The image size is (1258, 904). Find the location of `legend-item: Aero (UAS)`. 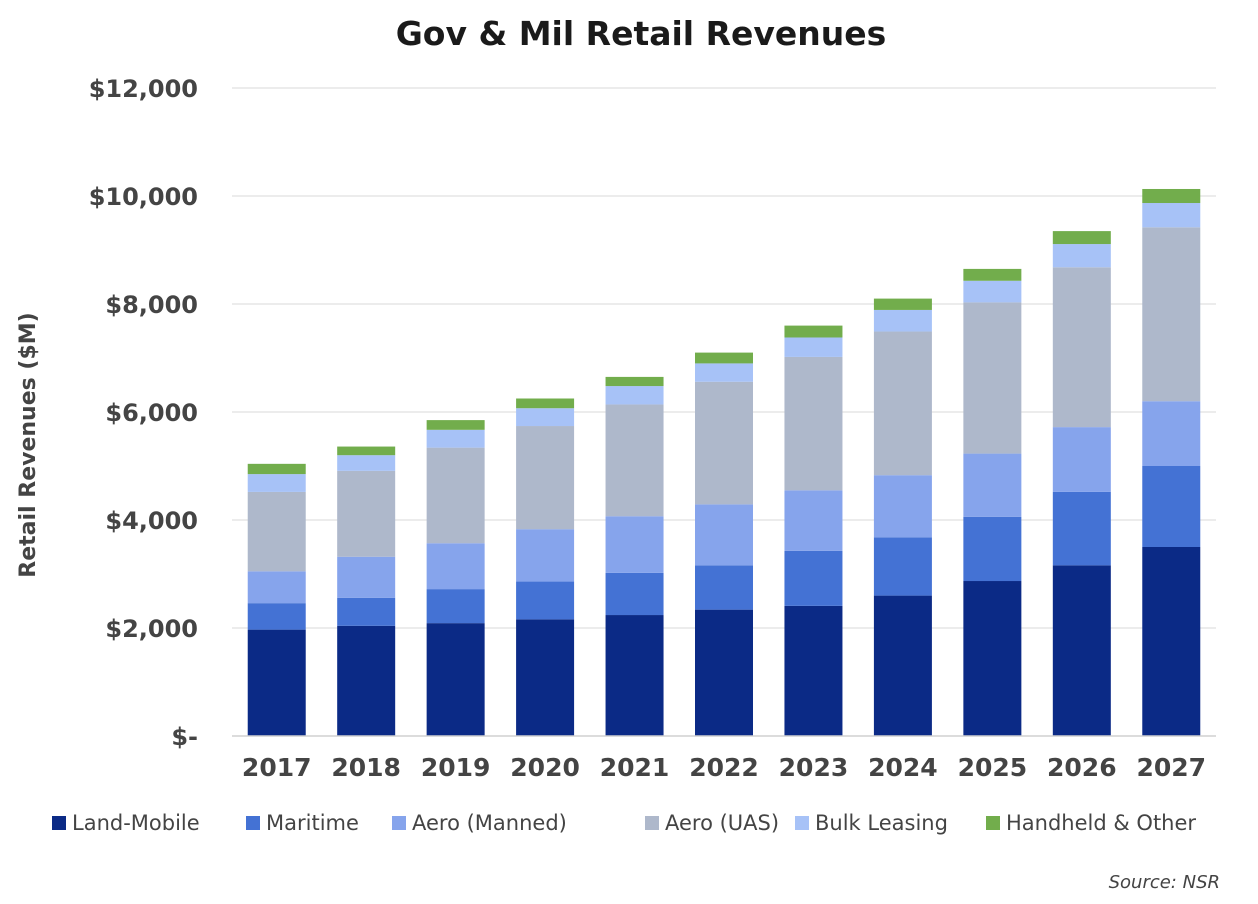

legend-item: Aero (UAS) is located at coordinates (712, 823).